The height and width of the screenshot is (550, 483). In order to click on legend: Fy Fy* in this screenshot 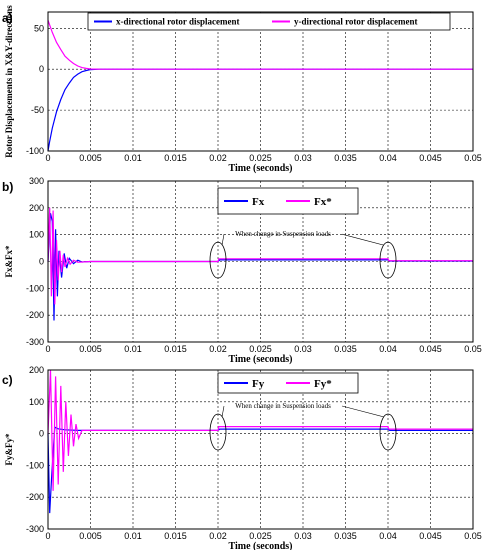, I will do `click(288, 383)`.